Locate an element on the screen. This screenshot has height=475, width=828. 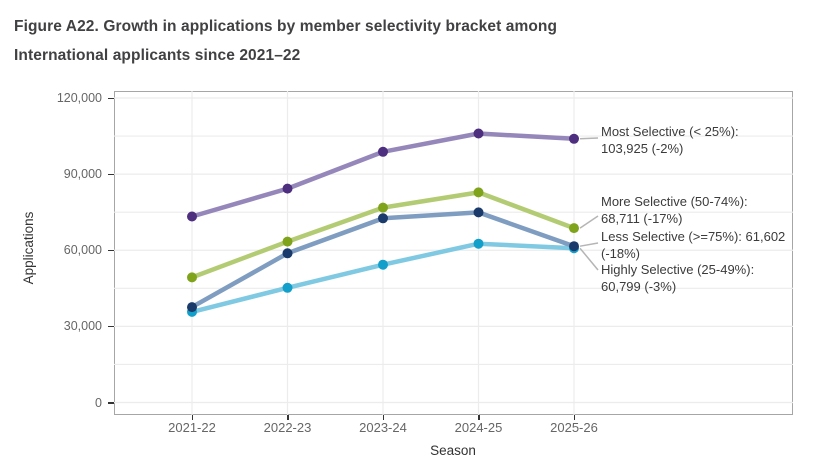
figure-title-line-2: International applicants since 2021–22 is located at coordinates (157, 55).